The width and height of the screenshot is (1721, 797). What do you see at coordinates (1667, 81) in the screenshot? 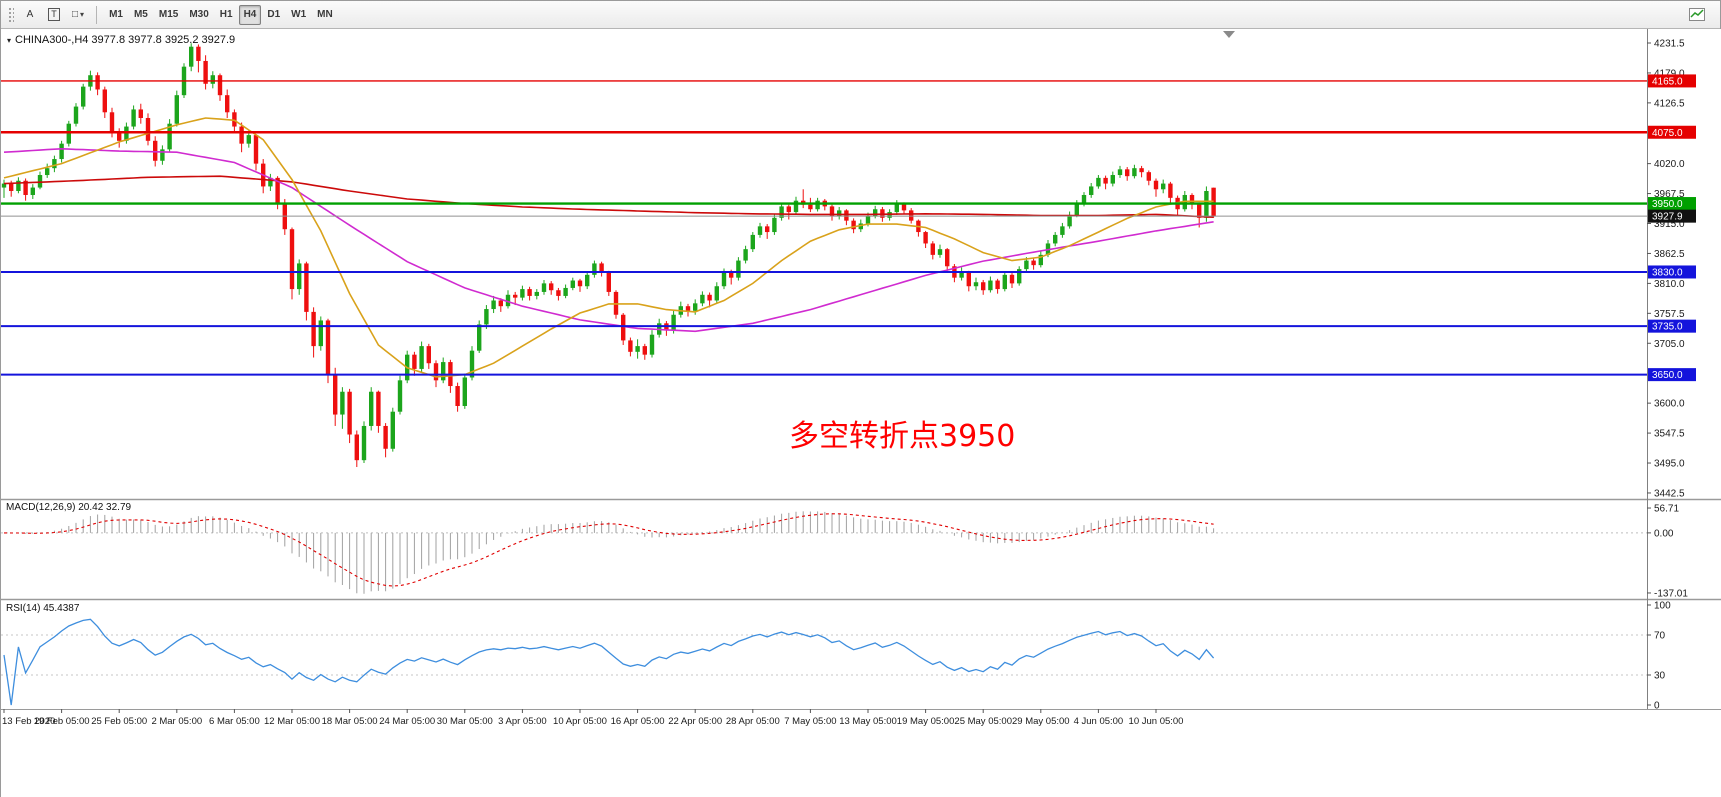
I see `svg-text: 4165.0` at bounding box center [1667, 81].